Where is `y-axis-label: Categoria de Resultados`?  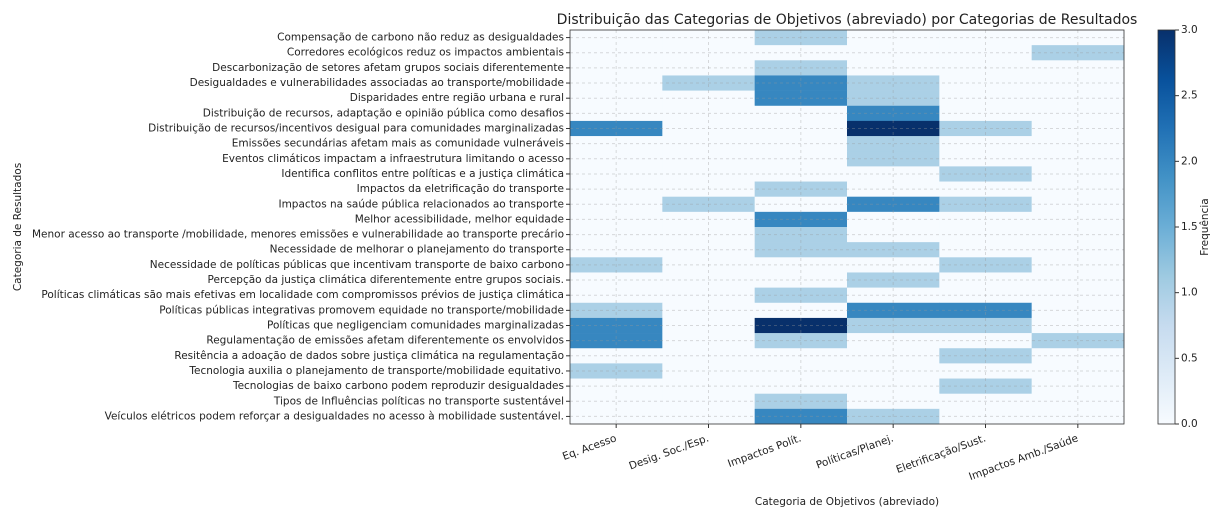
y-axis-label: Categoria de Resultados is located at coordinates (18, 227).